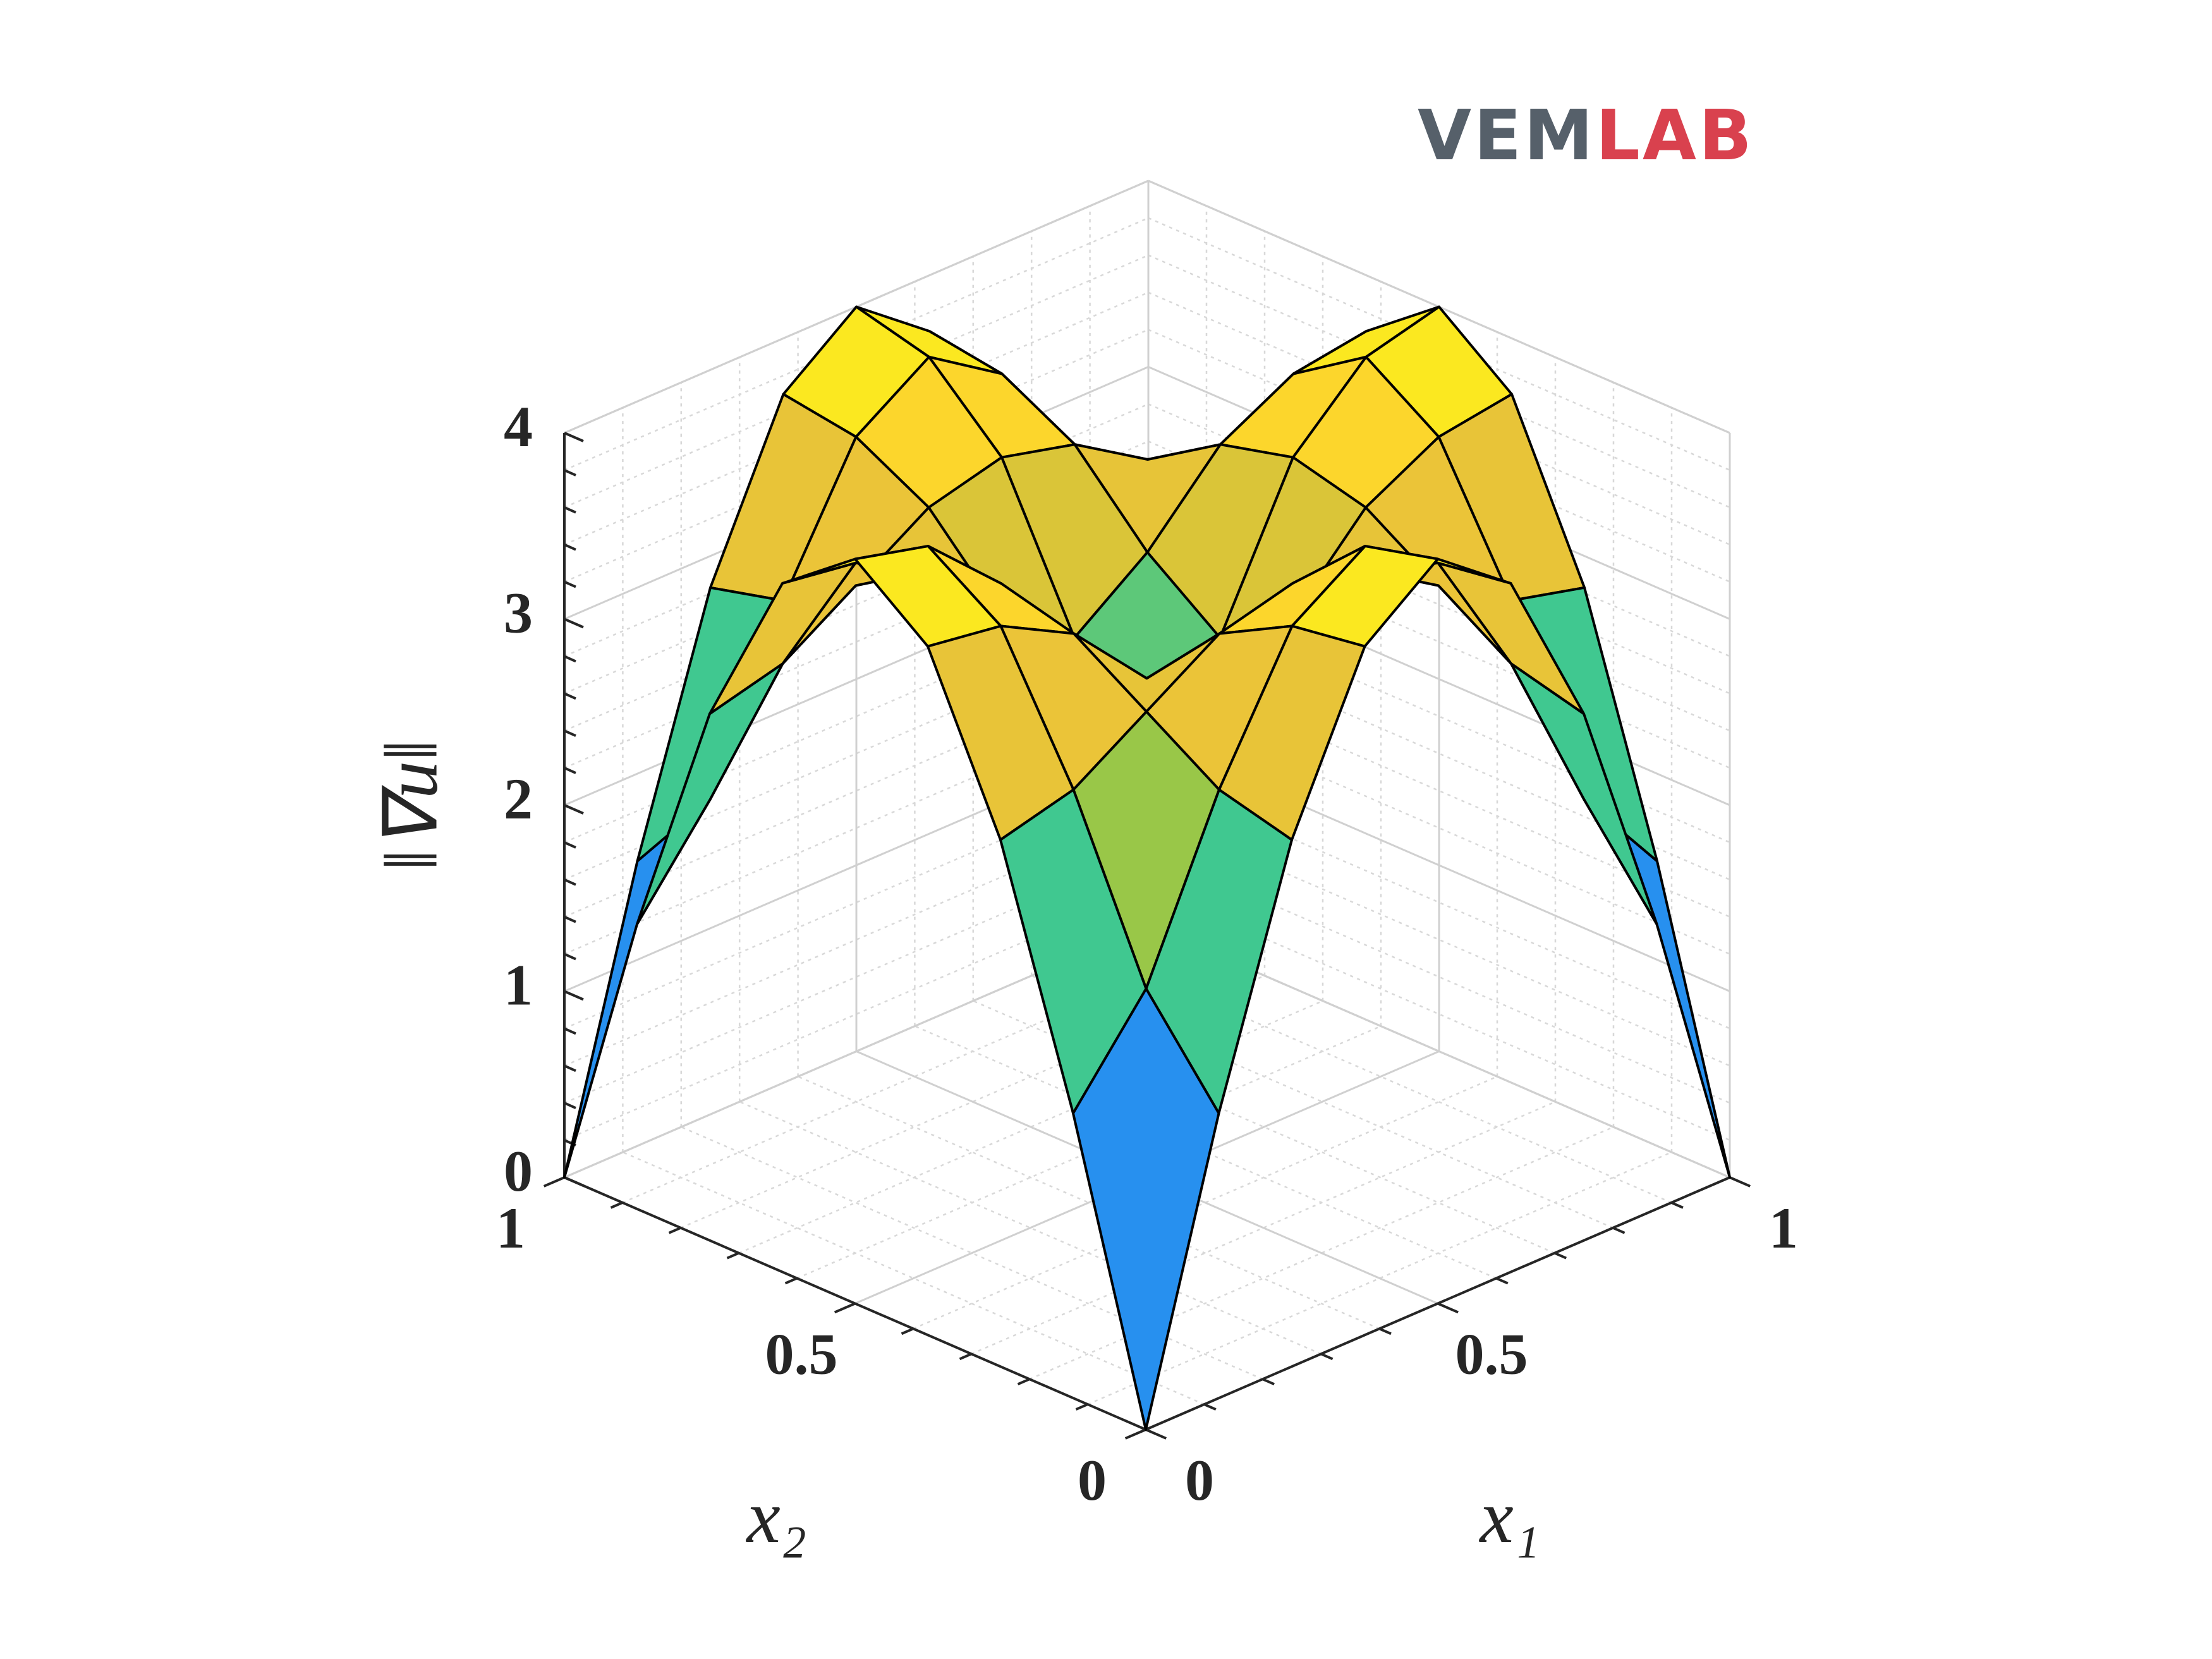  Describe the element at coordinates (411, 805) in the screenshot. I see `z-axis-label: ‖∇u‖` at that location.